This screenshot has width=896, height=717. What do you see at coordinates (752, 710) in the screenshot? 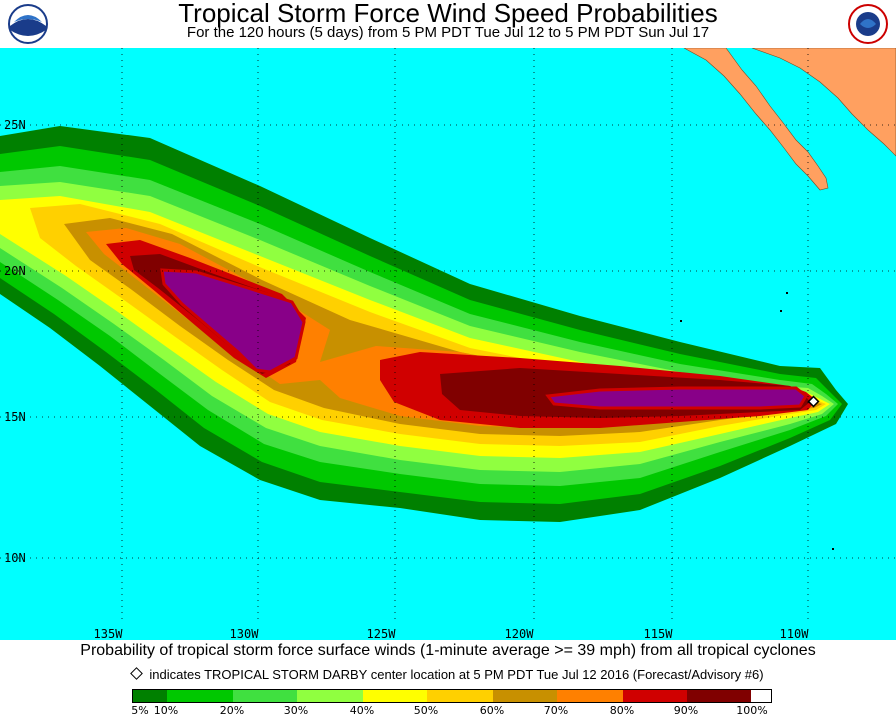
I see `legend-label: 100%` at bounding box center [752, 710].